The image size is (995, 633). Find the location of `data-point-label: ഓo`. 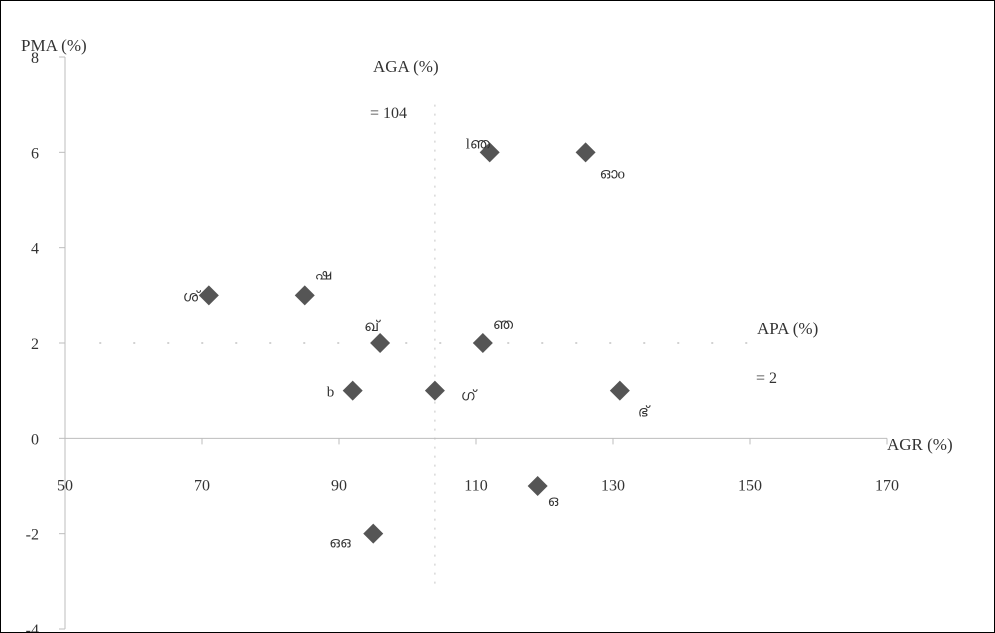

data-point-label: ഓo is located at coordinates (612, 174).